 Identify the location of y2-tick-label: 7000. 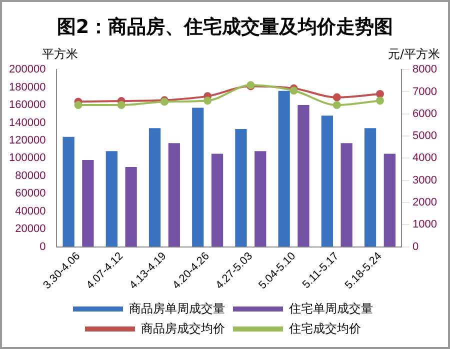
(425, 92).